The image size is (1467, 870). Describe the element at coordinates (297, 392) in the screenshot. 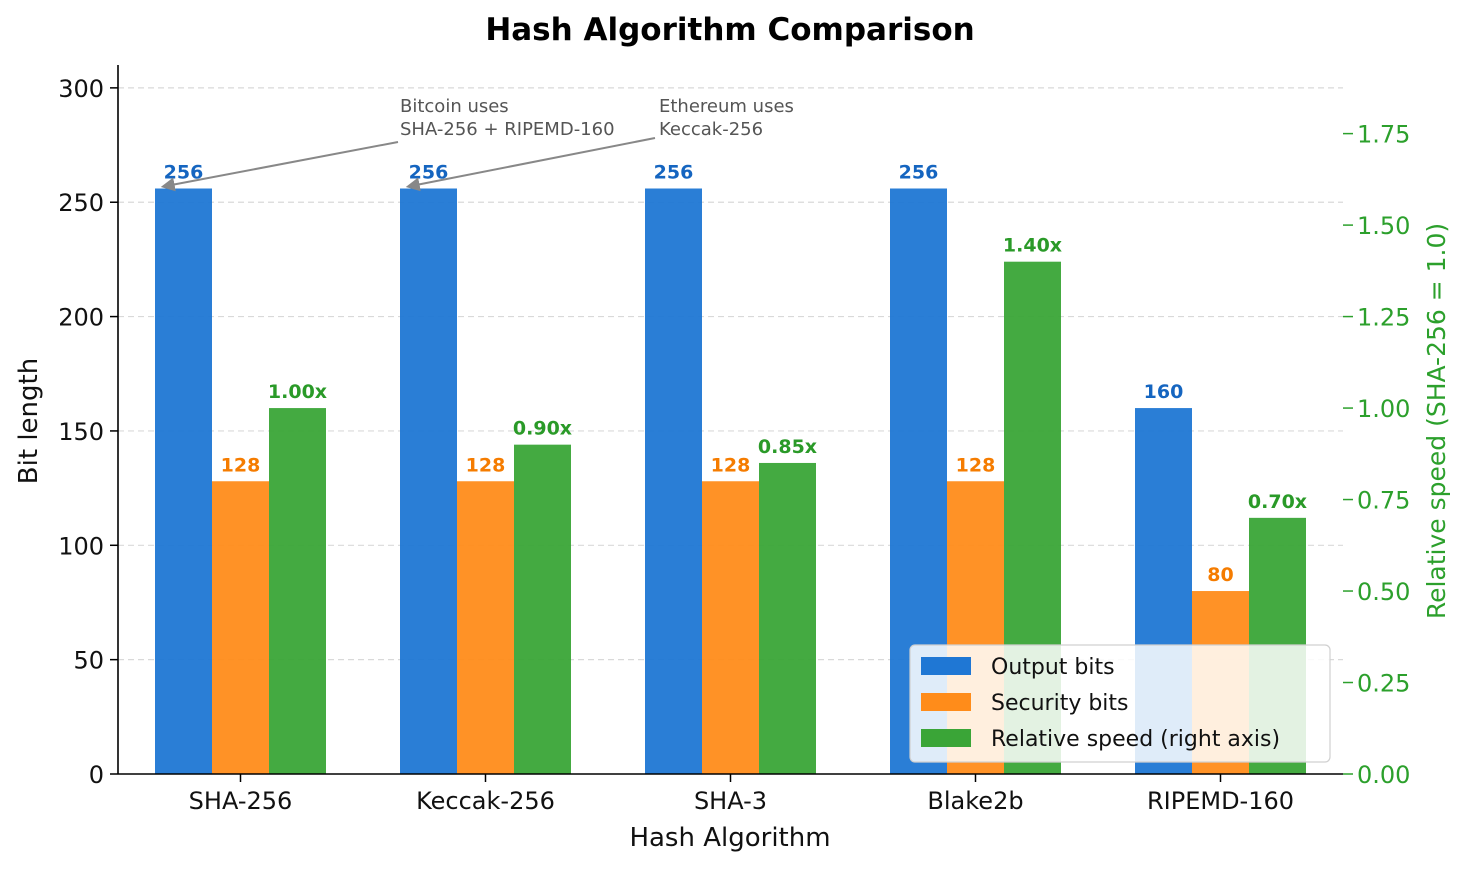

I see `data-label: 1.00x` at that location.